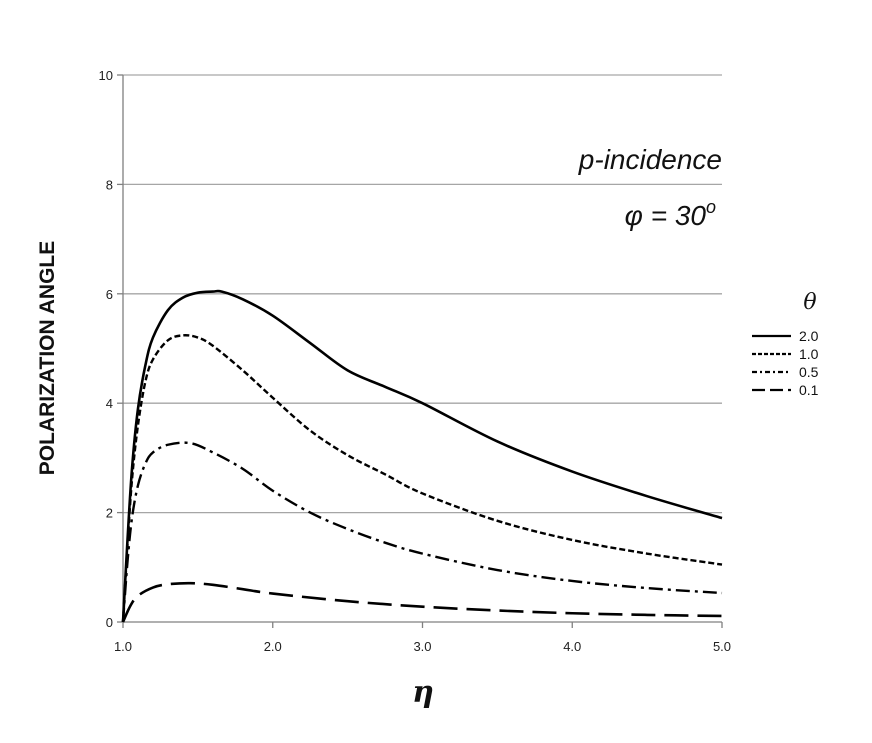  Describe the element at coordinates (674, 215) in the screenshot. I see `annotation-angle-value: = 30` at that location.